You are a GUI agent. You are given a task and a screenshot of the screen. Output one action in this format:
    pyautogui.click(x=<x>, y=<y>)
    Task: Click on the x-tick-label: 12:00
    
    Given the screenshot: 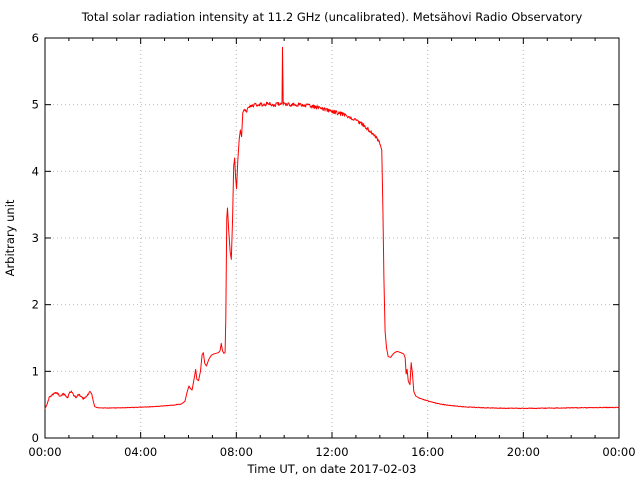 What is the action you would take?
    pyautogui.click(x=331, y=452)
    